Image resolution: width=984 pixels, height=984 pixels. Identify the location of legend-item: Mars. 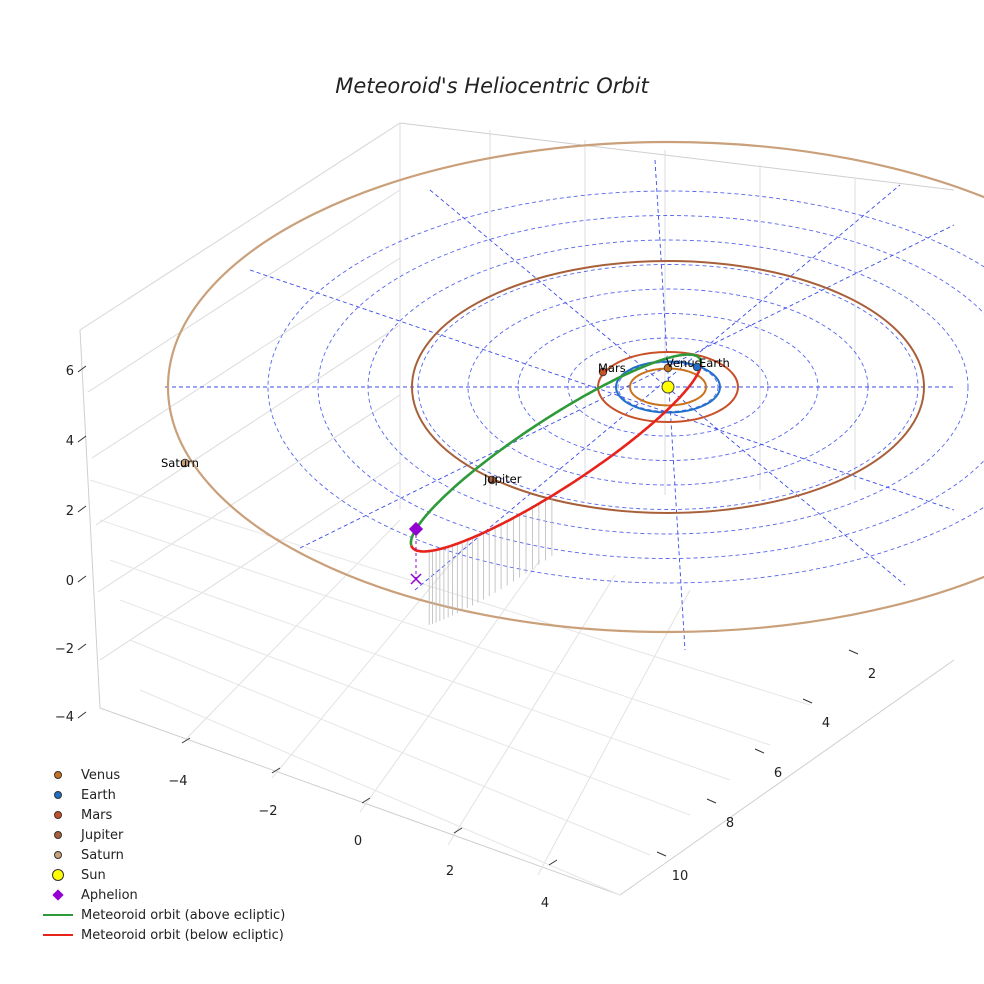
(160, 815).